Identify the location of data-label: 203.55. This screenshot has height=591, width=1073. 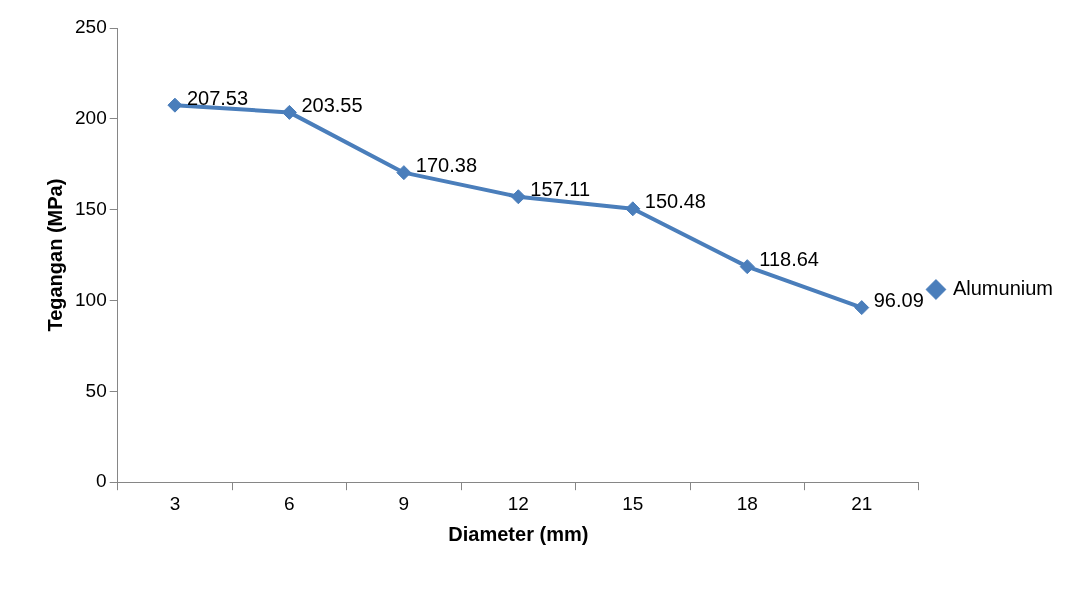
(332, 104).